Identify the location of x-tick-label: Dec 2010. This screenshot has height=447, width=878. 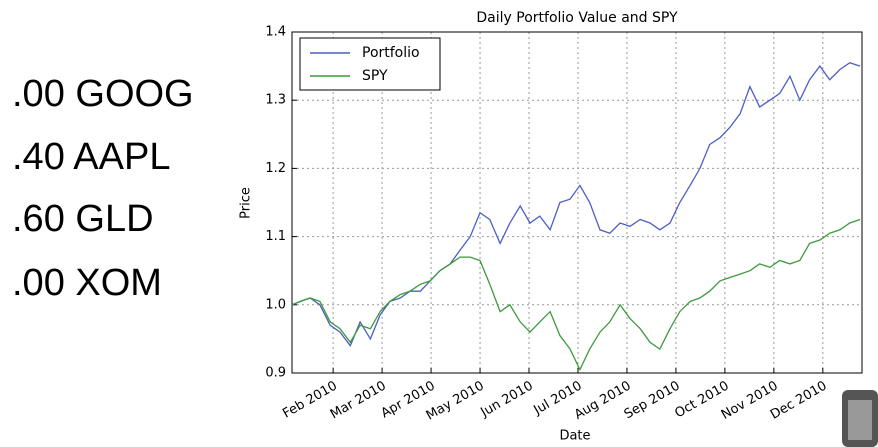
(799, 401).